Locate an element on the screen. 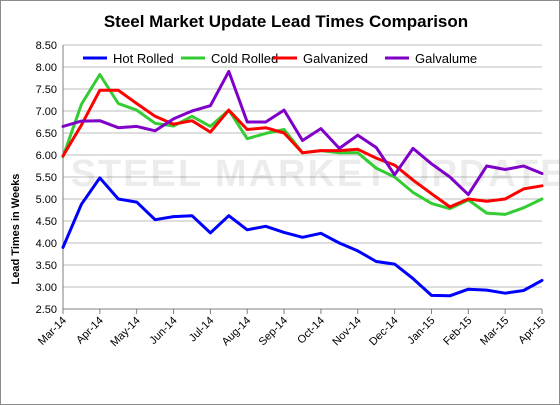 This screenshot has width=560, height=405. y-tick-label: 3.50 is located at coordinates (46, 266).